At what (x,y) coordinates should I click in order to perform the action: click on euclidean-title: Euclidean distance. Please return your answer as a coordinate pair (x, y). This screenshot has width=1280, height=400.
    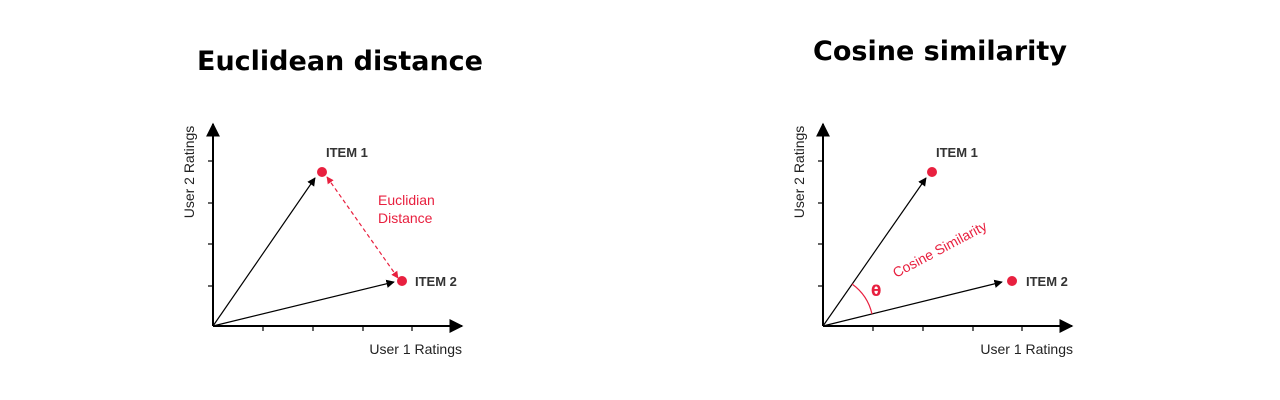
    Looking at the image, I should click on (340, 61).